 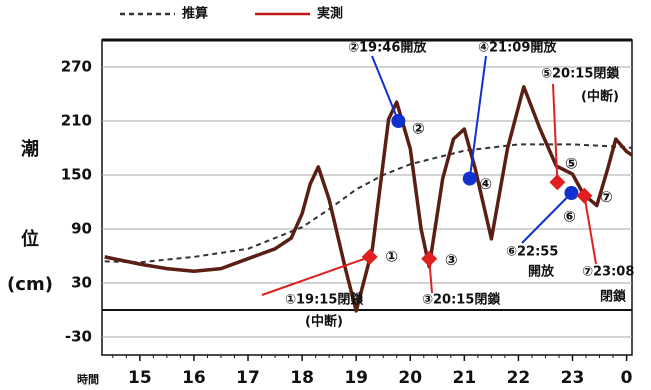 What do you see at coordinates (76, 175) in the screenshot?
I see `y-tick-label: 150` at bounding box center [76, 175].